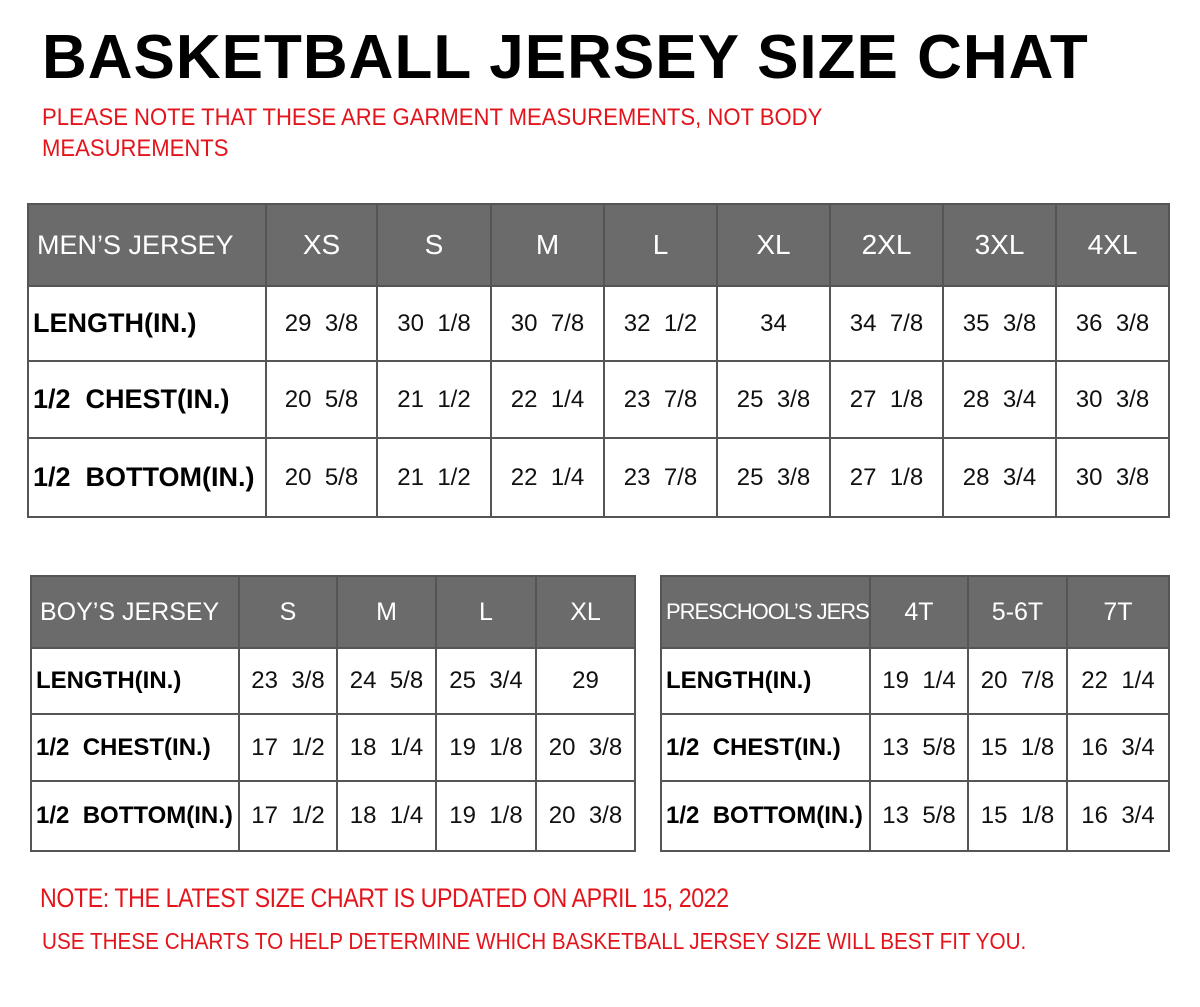 The image size is (1200, 1007). Describe the element at coordinates (1118, 612) in the screenshot. I see `size-header-cell: 7T` at that location.